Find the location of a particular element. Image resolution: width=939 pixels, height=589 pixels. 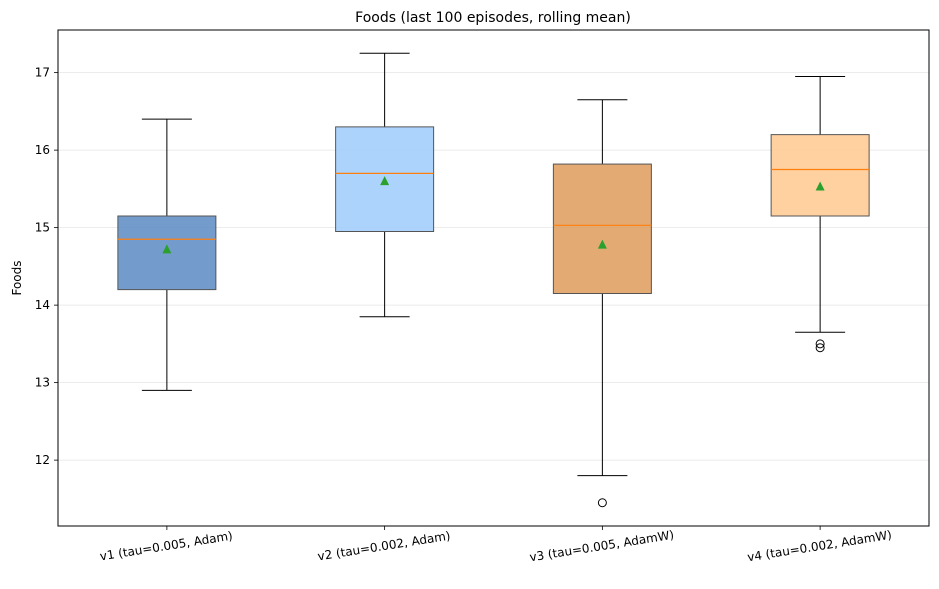

y-tick-label: 13 is located at coordinates (42, 383).